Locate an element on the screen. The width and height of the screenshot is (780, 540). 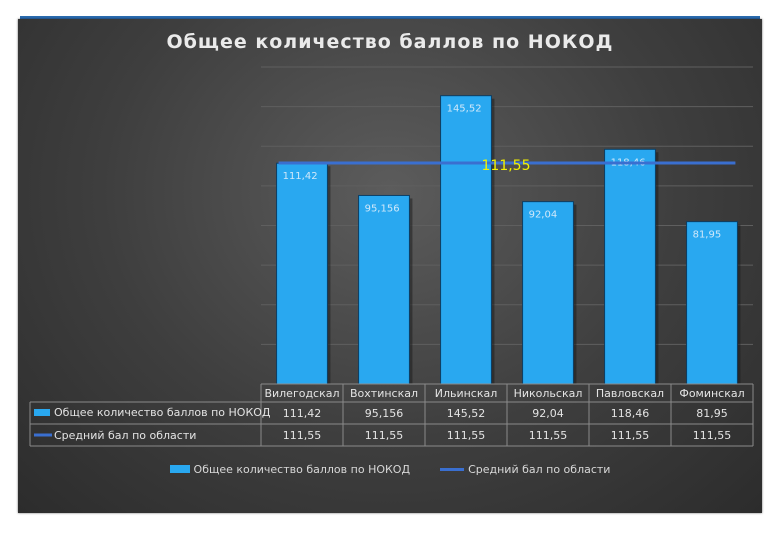
bar-data-label: 145,52 is located at coordinates (464, 109).